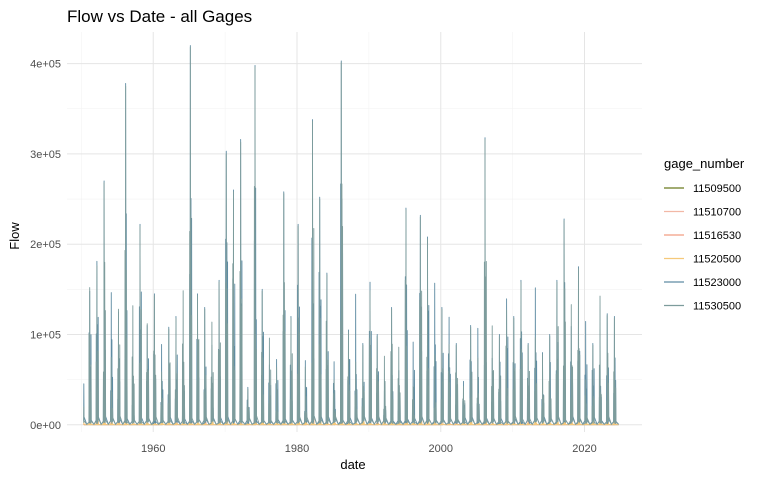 This screenshot has width=768, height=480. Describe the element at coordinates (45, 426) in the screenshot. I see `y-tick-label: 0e+00` at that location.